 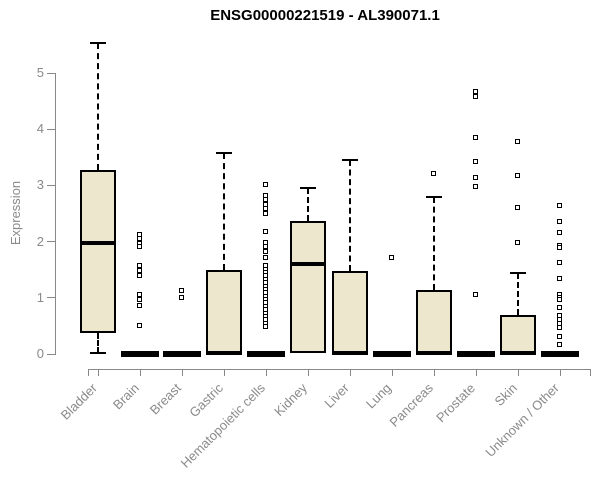 I want to click on y-tick-label: 5, so click(x=40, y=72).